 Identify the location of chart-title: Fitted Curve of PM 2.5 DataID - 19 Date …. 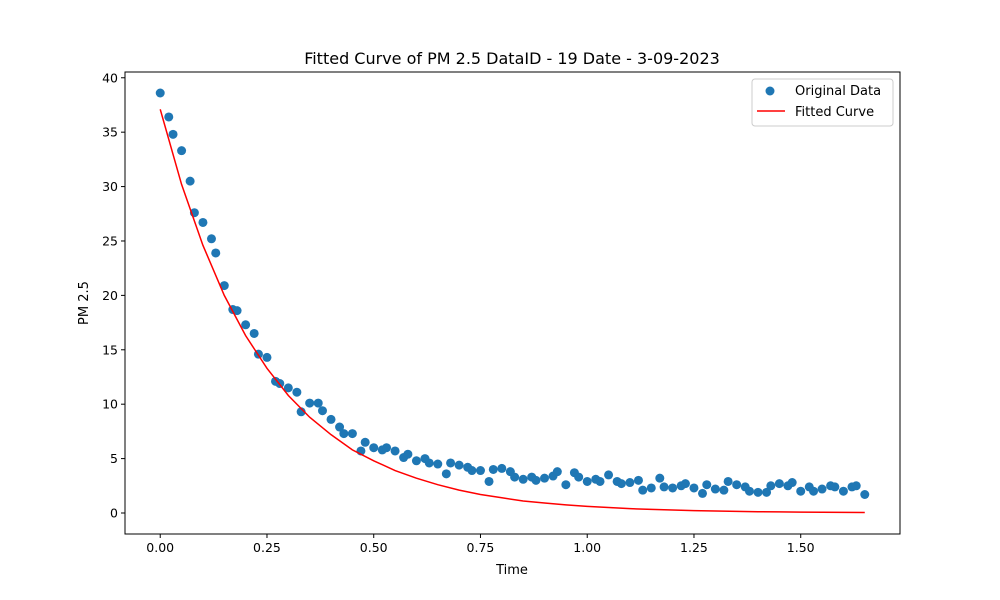
(512, 58).